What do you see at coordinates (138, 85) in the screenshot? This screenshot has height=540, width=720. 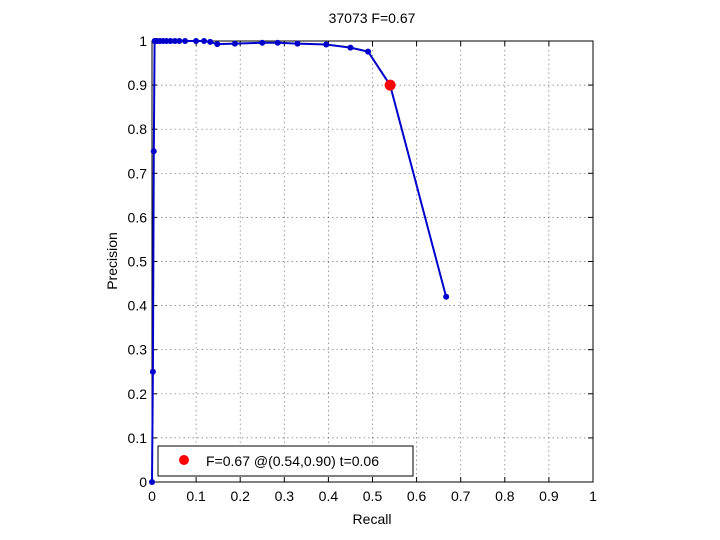 I see `y-tick-label: 0.9` at bounding box center [138, 85].